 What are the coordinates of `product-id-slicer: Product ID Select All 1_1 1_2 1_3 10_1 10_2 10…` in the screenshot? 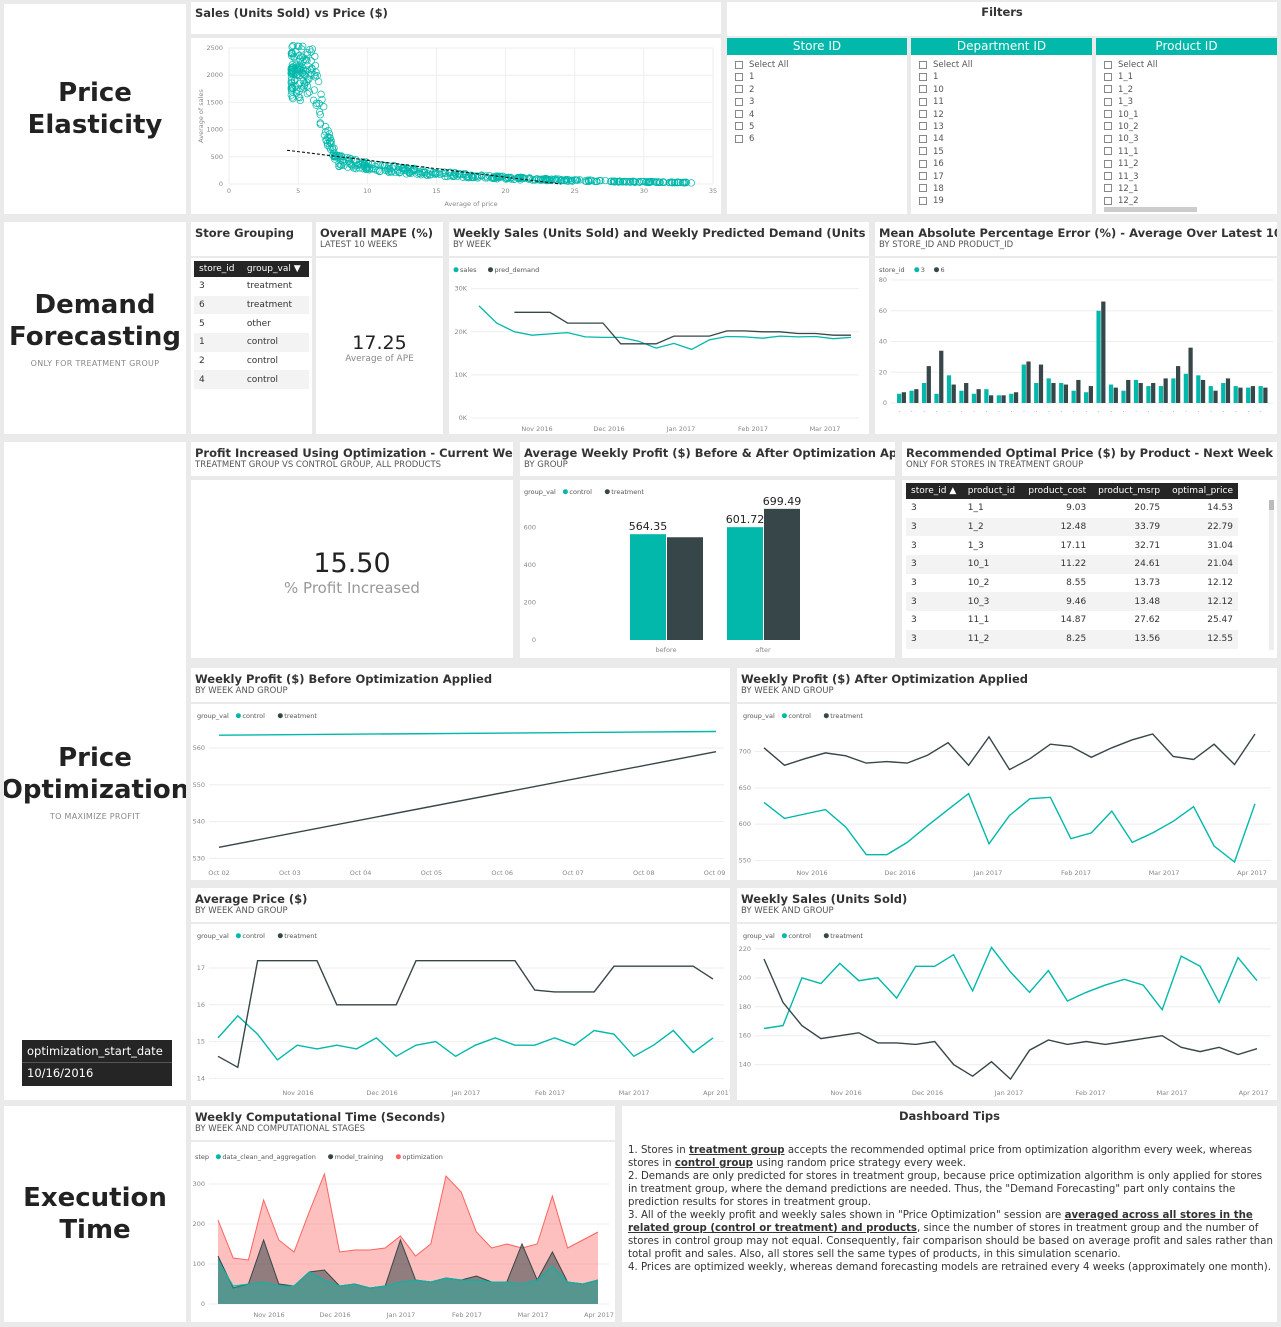 It's located at (1186, 126).